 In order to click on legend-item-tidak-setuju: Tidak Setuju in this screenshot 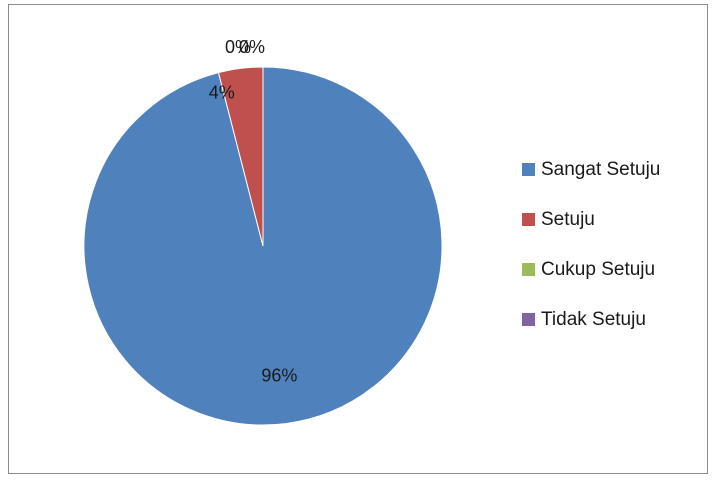, I will do `click(614, 319)`.